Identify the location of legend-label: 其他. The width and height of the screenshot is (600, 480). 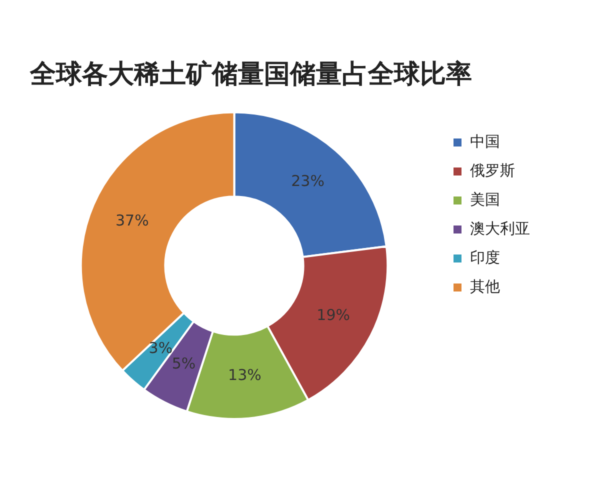
(485, 286).